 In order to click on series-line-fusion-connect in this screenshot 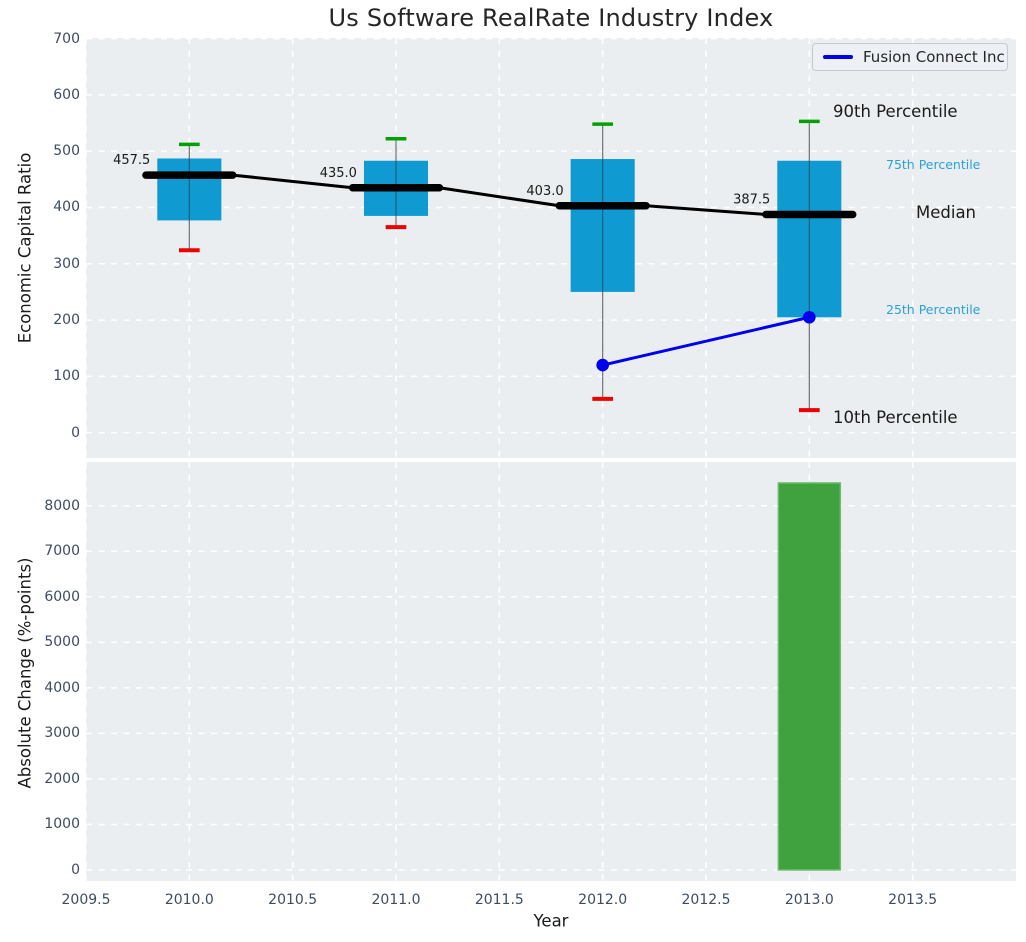, I will do `click(706, 341)`.